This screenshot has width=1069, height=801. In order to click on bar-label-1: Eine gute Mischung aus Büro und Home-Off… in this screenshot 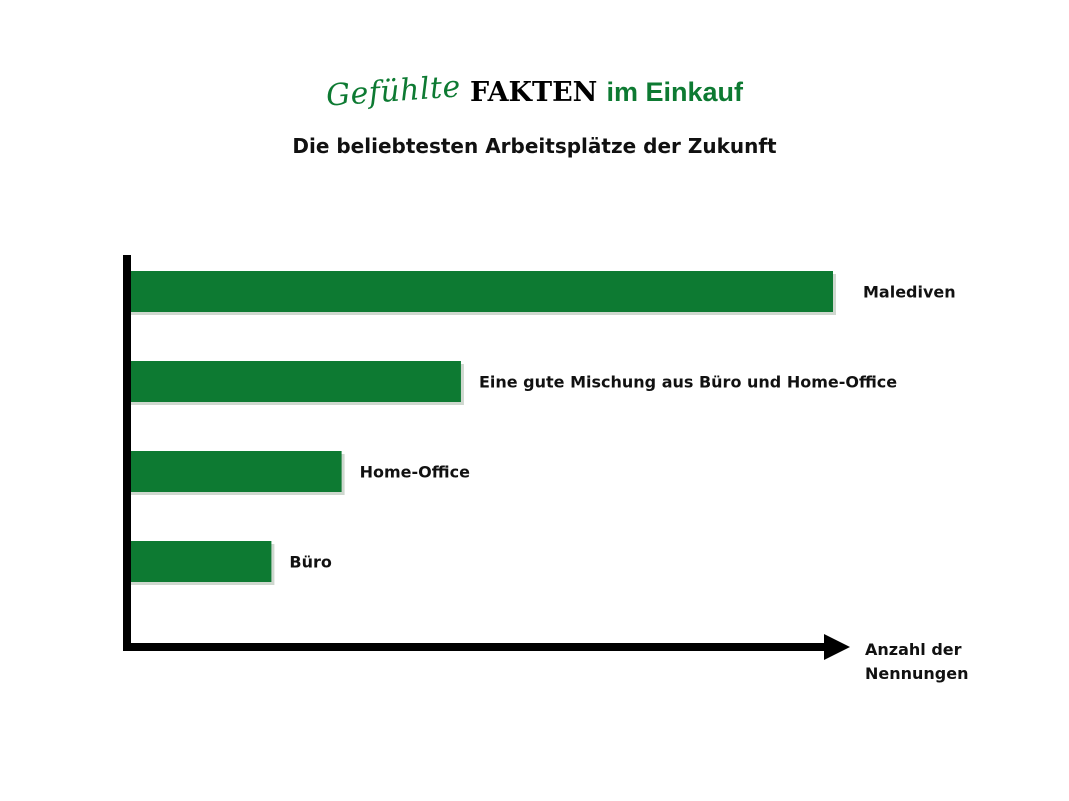, I will do `click(688, 382)`.